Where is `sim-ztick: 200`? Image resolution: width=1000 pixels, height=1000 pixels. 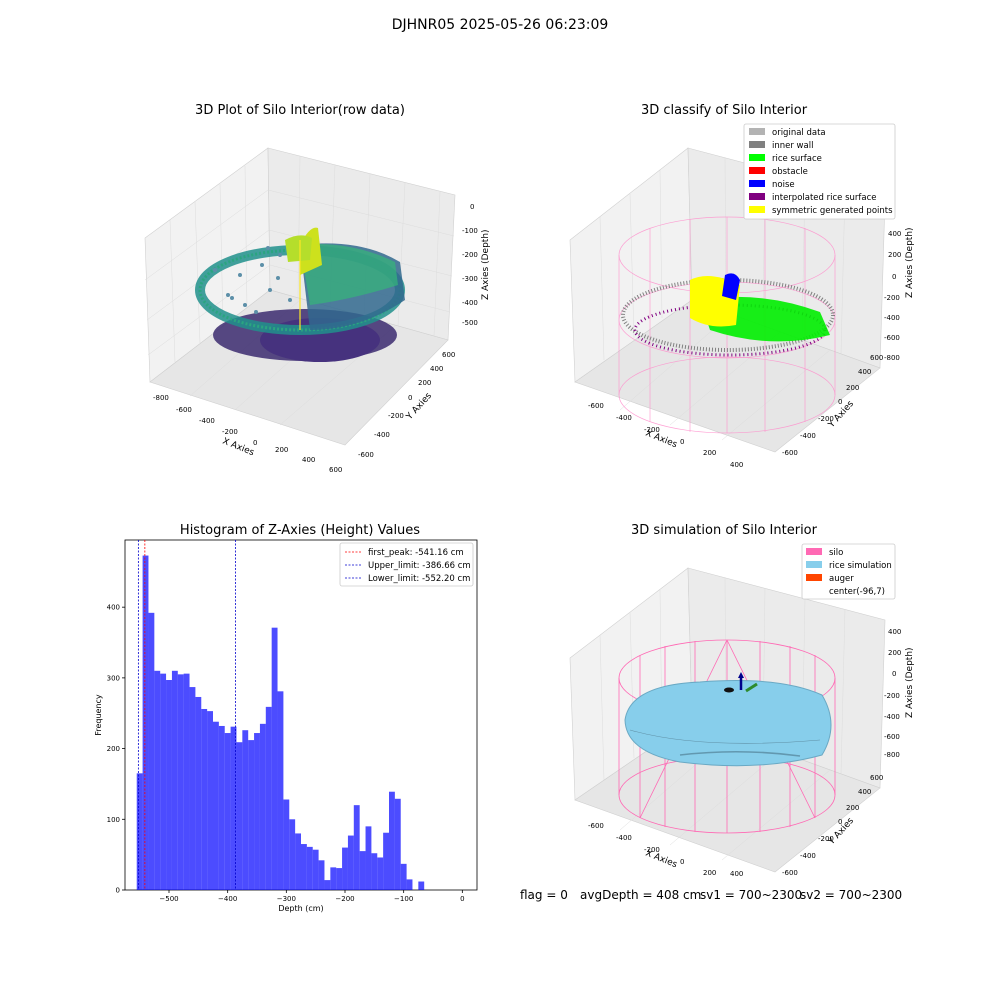
sim-ztick: 200 is located at coordinates (894, 653).